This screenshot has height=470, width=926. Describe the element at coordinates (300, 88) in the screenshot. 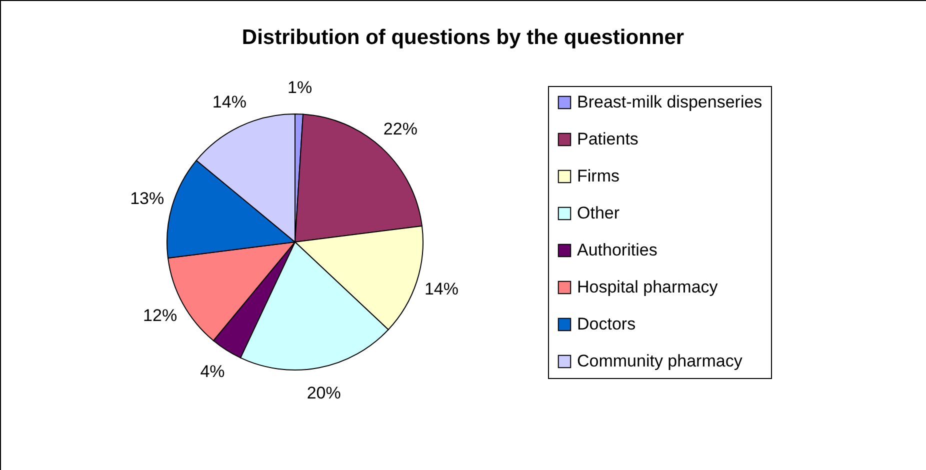

I see `data-label: 1%` at that location.